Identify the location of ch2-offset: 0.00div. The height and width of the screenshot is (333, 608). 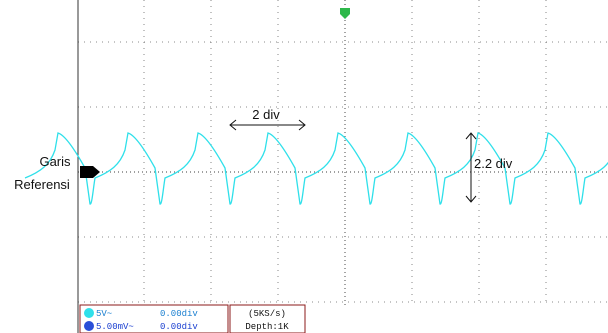
(179, 327).